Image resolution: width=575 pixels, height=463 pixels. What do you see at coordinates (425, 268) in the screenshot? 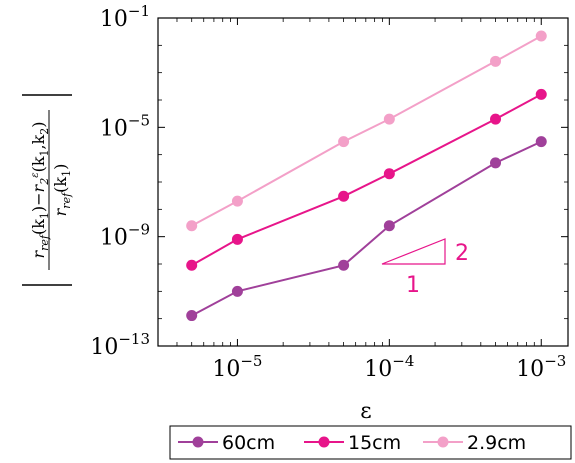
I see `slope-triangle: 1 2` at bounding box center [425, 268].